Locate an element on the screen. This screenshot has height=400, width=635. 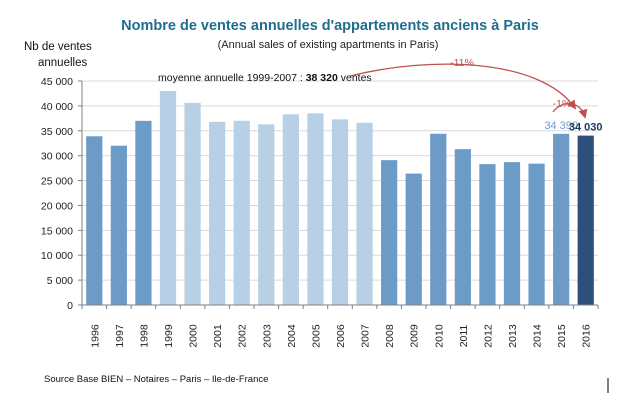
bar-1998 is located at coordinates (143, 212).